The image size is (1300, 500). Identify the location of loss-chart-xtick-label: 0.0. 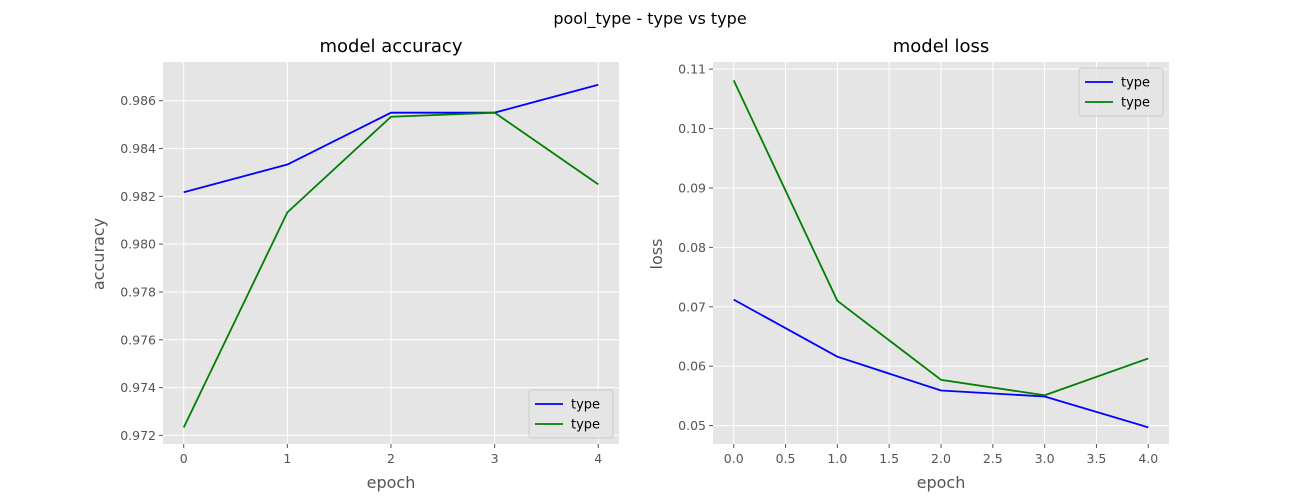
(734, 458).